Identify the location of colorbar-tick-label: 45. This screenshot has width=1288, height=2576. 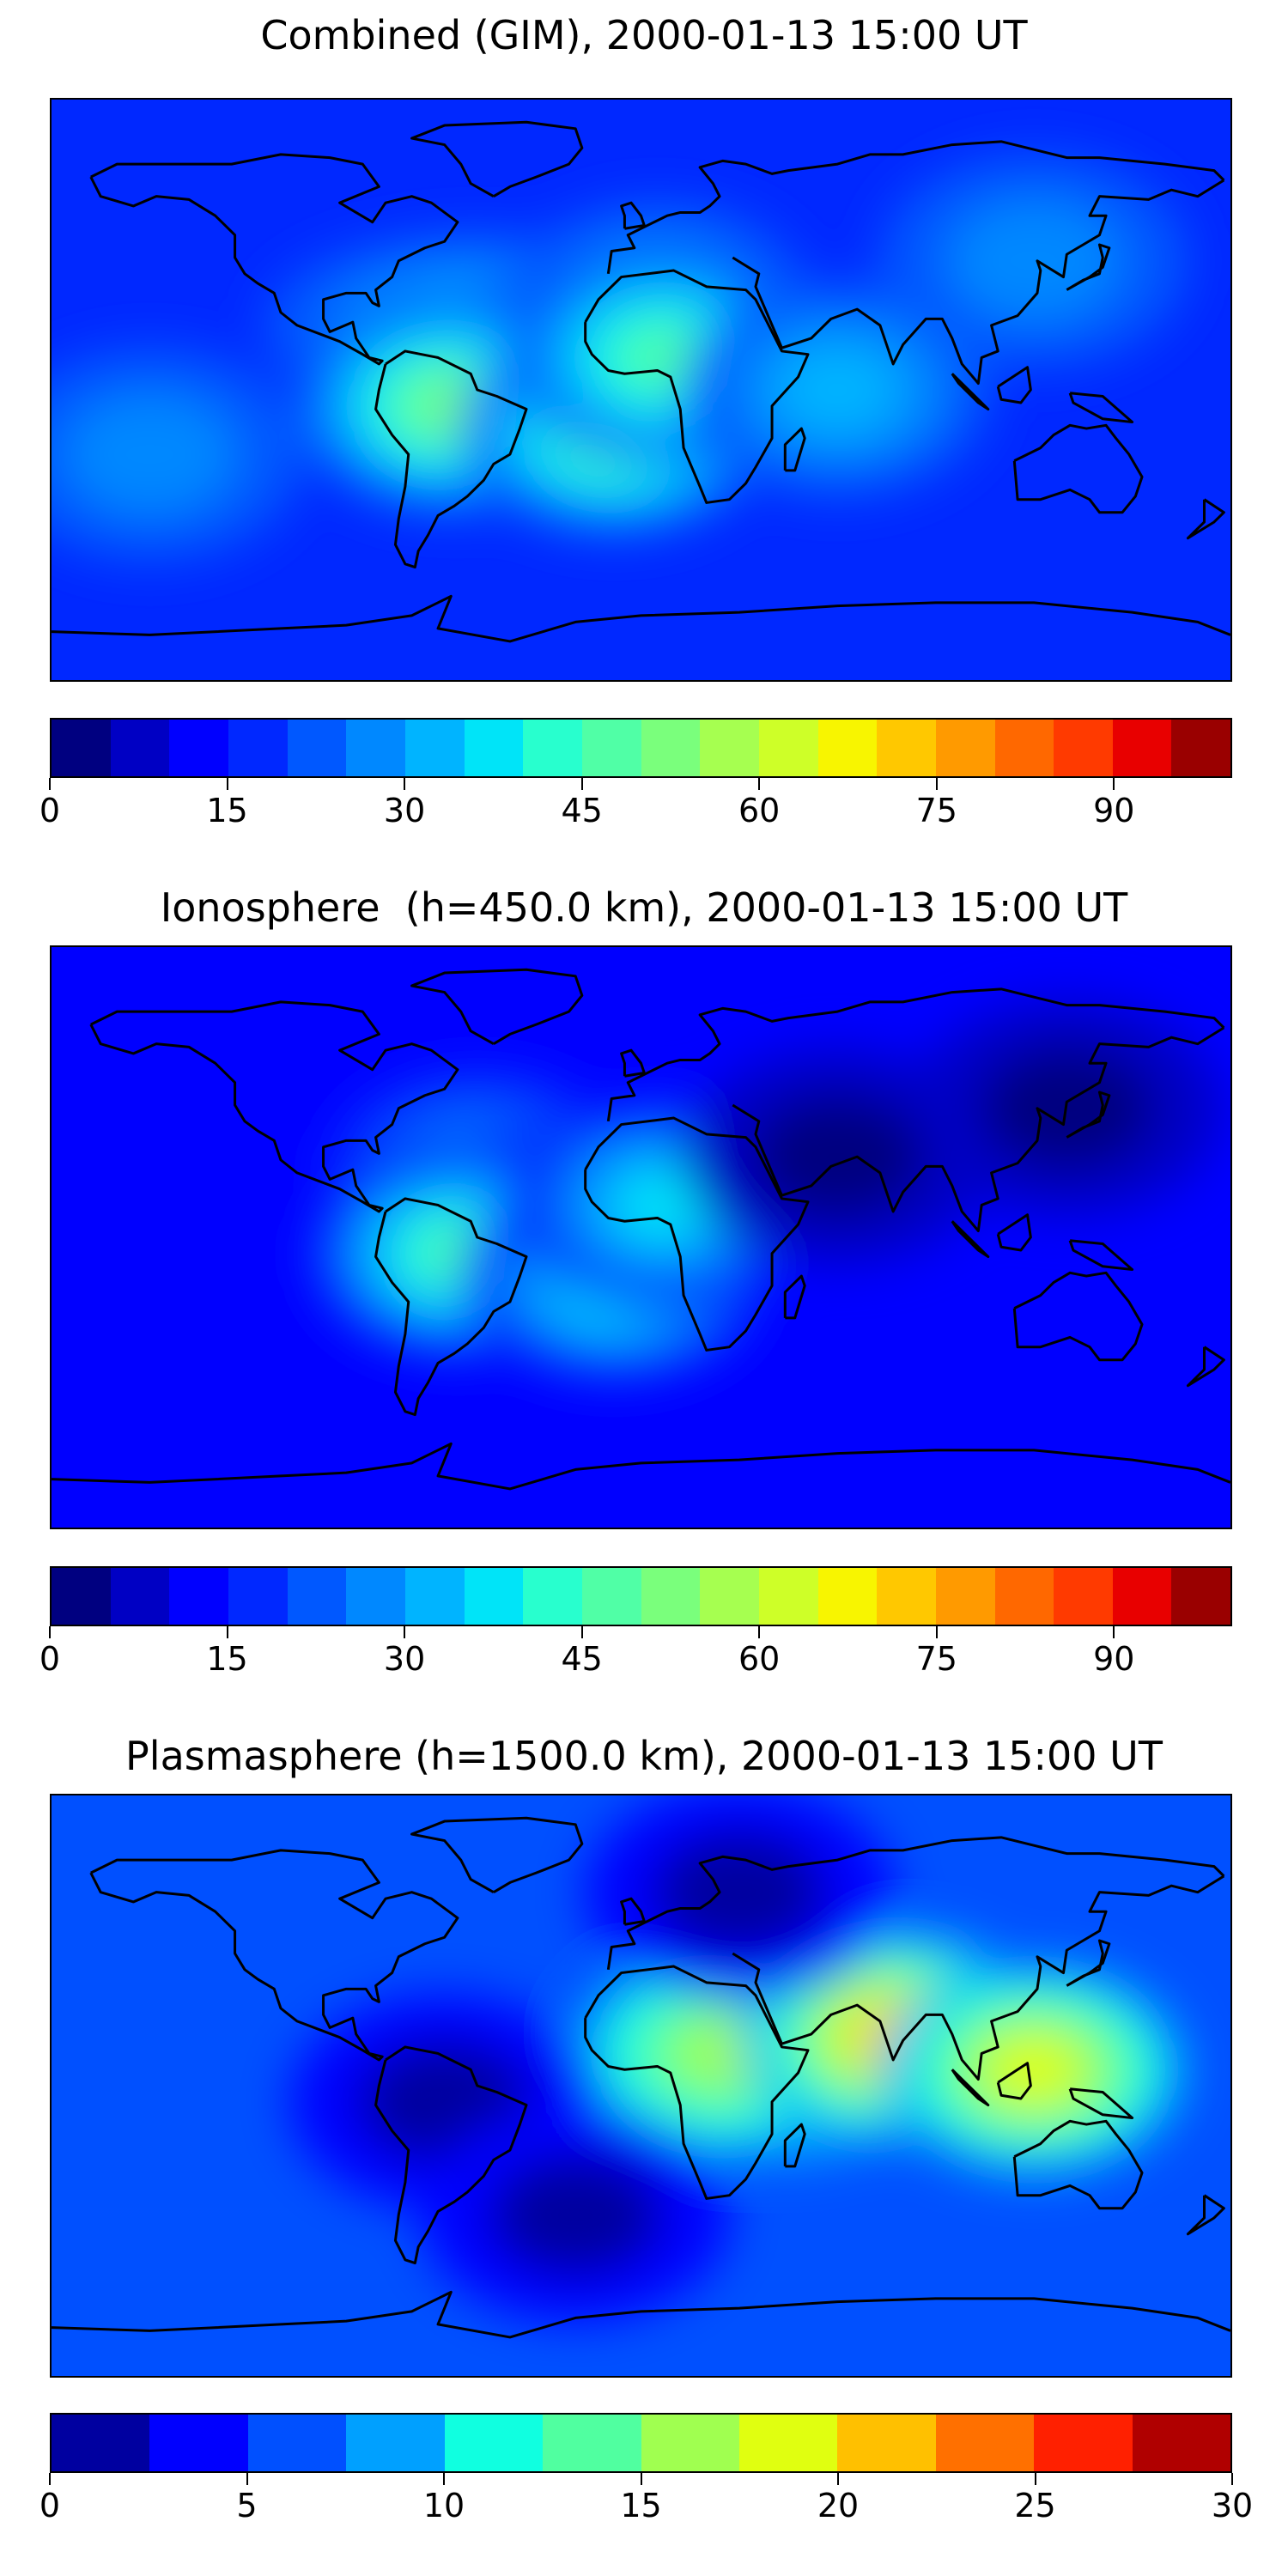
(582, 810).